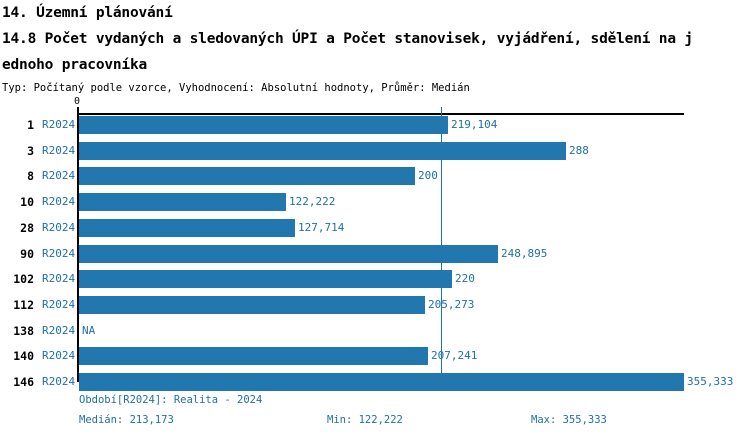 This screenshot has width=750, height=438. Describe the element at coordinates (579, 150) in the screenshot. I see `bar-value-label: 288` at that location.